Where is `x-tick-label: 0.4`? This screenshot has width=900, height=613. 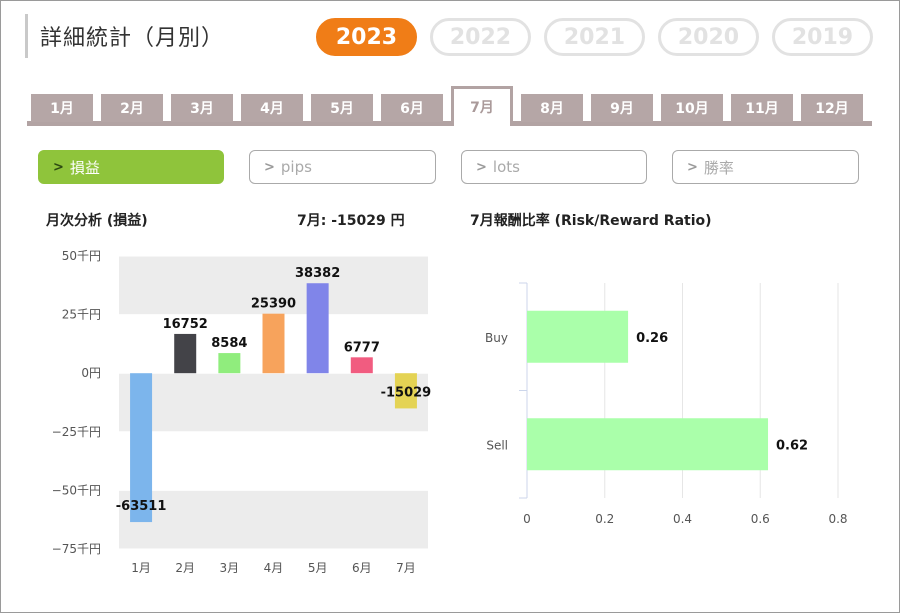 x-tick-label: 0.4 is located at coordinates (682, 519).